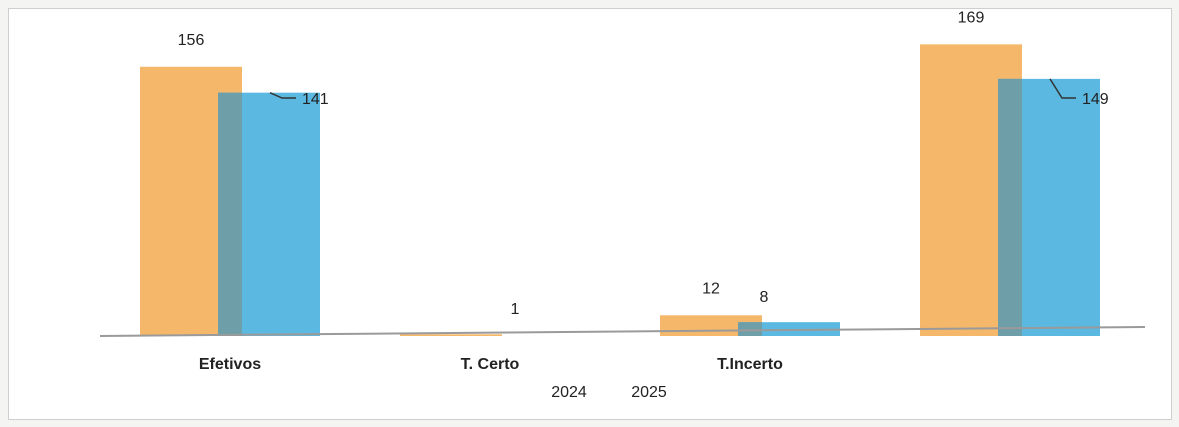 This screenshot has width=1179, height=427. Describe the element at coordinates (230, 364) in the screenshot. I see `category-label-0: Efetivos` at that location.